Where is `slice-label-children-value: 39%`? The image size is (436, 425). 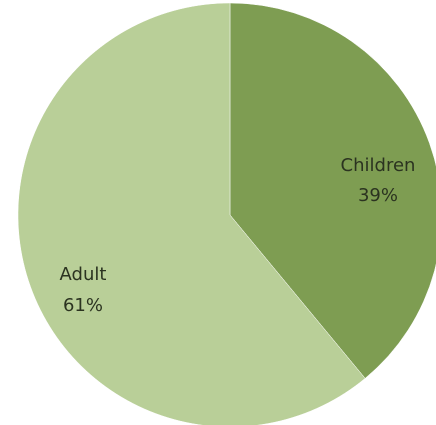
slice-label-children-value: 39% is located at coordinates (378, 195).